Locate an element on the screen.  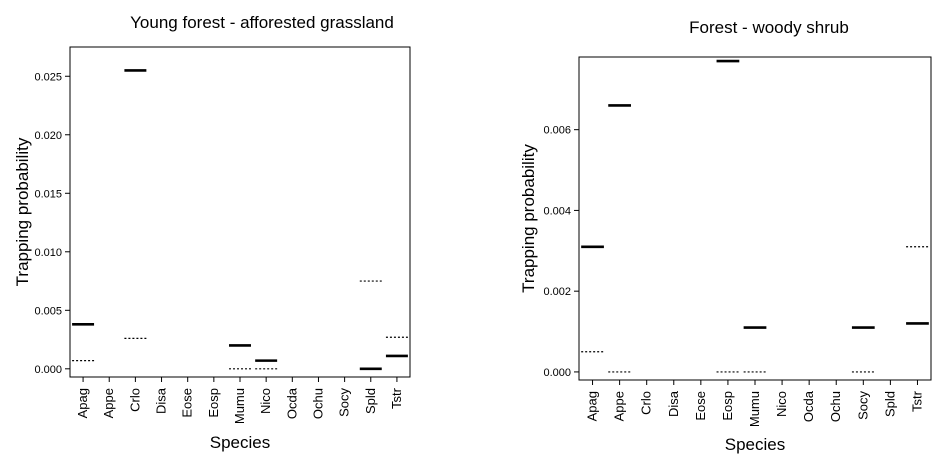
y-axis-label-1: Trapping probability is located at coordinates (528, 218).